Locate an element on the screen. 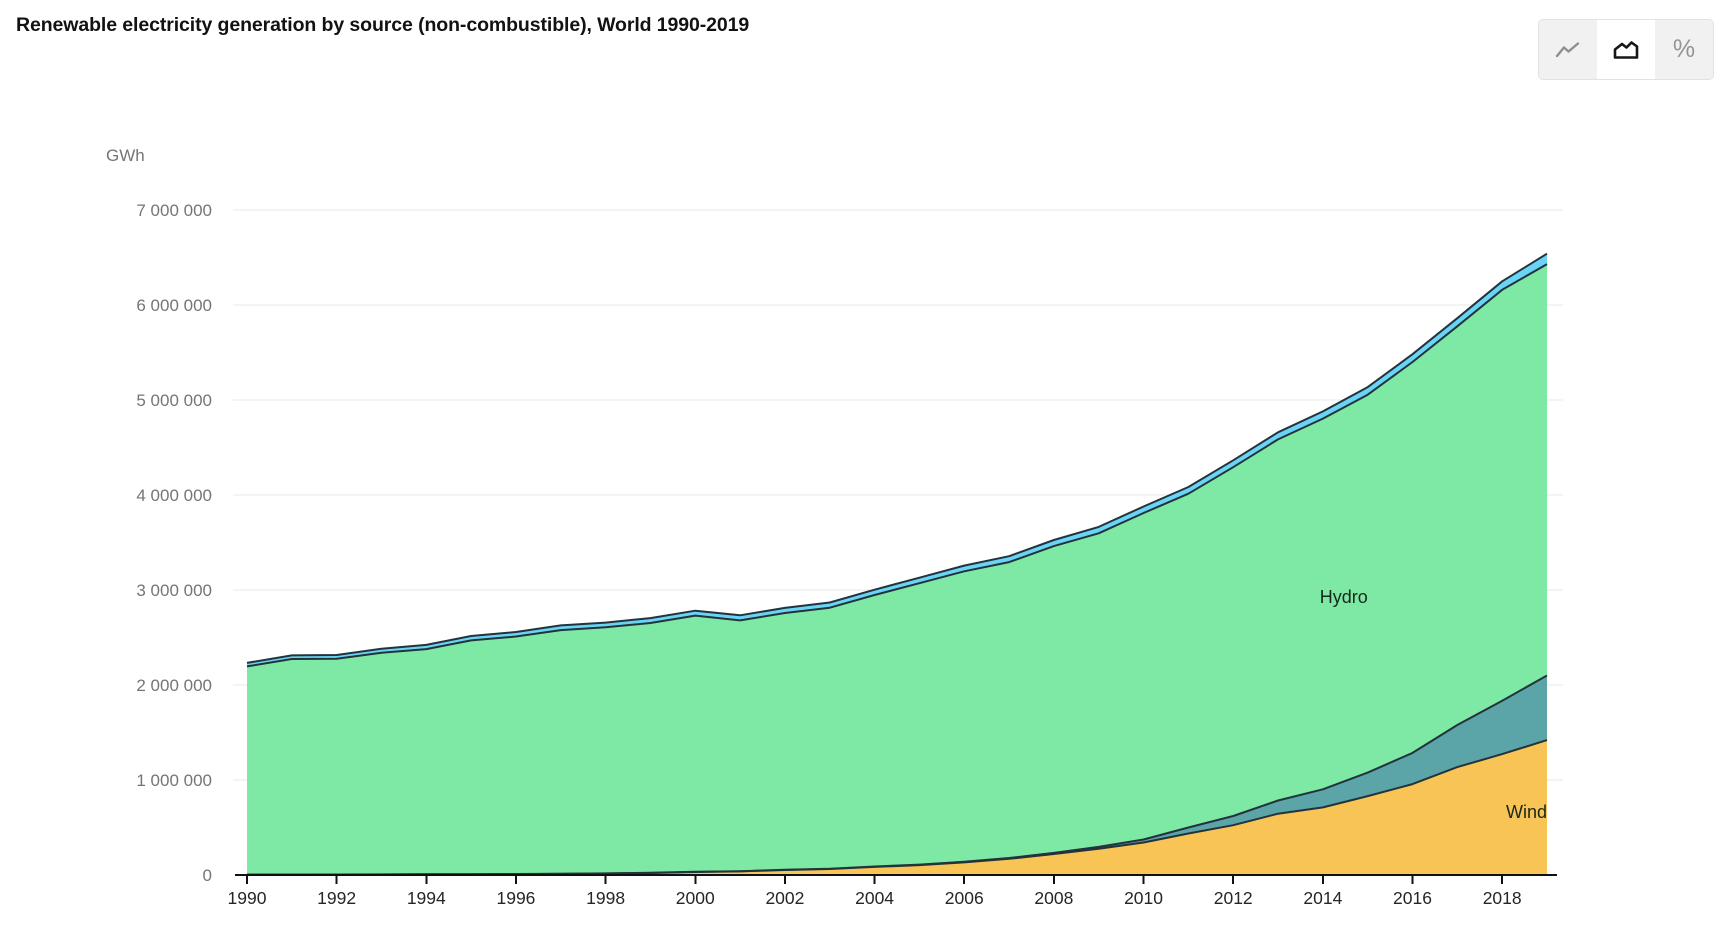 This screenshot has width=1732, height=926. x-tick-label: 2010 is located at coordinates (1143, 898).